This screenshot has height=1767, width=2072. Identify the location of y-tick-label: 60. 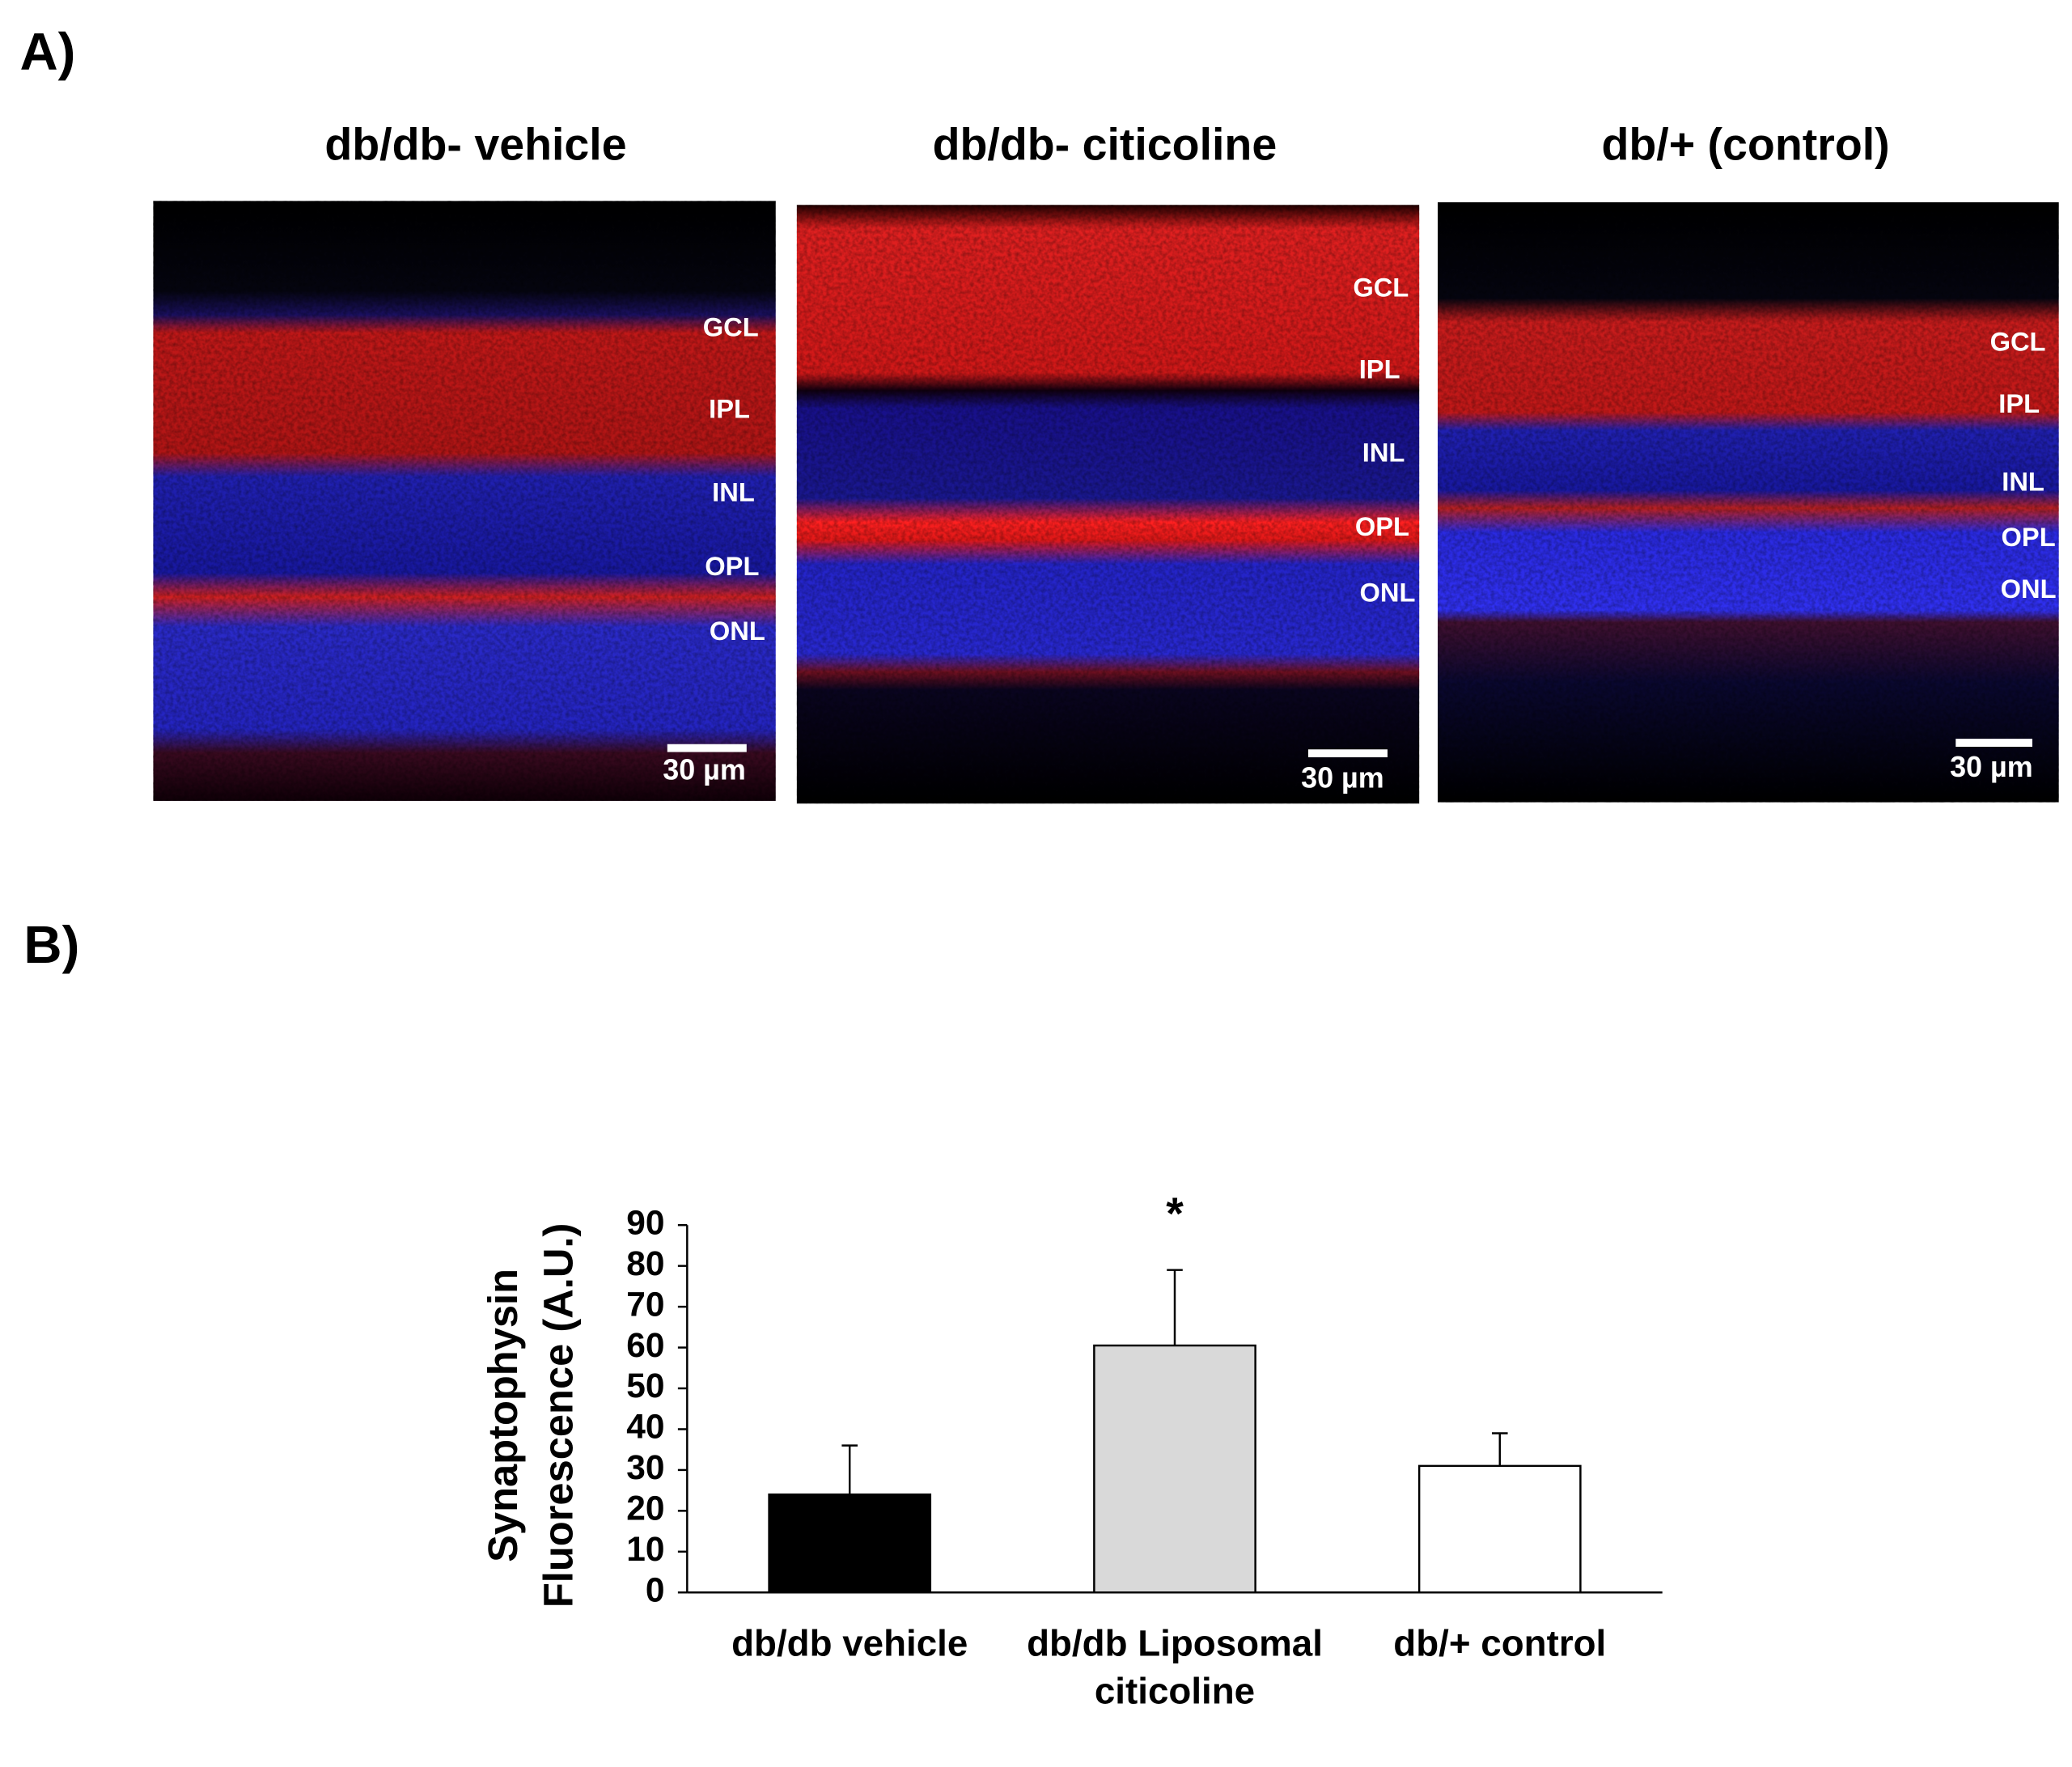
(645, 1345).